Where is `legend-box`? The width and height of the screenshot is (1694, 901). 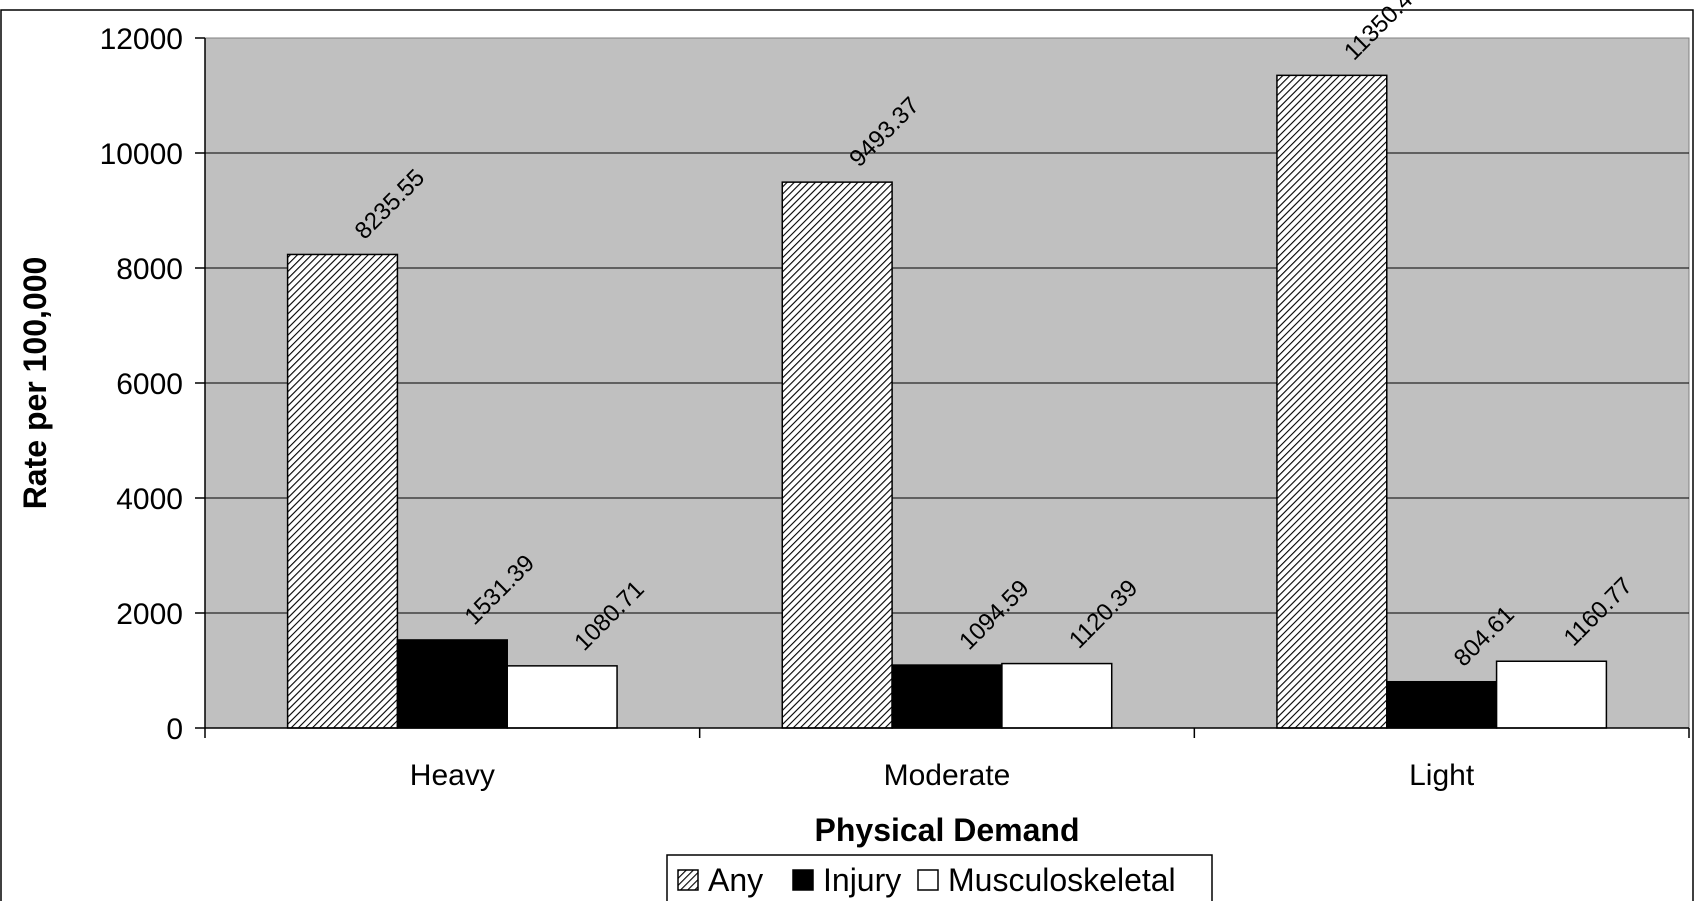 legend-box is located at coordinates (939, 877).